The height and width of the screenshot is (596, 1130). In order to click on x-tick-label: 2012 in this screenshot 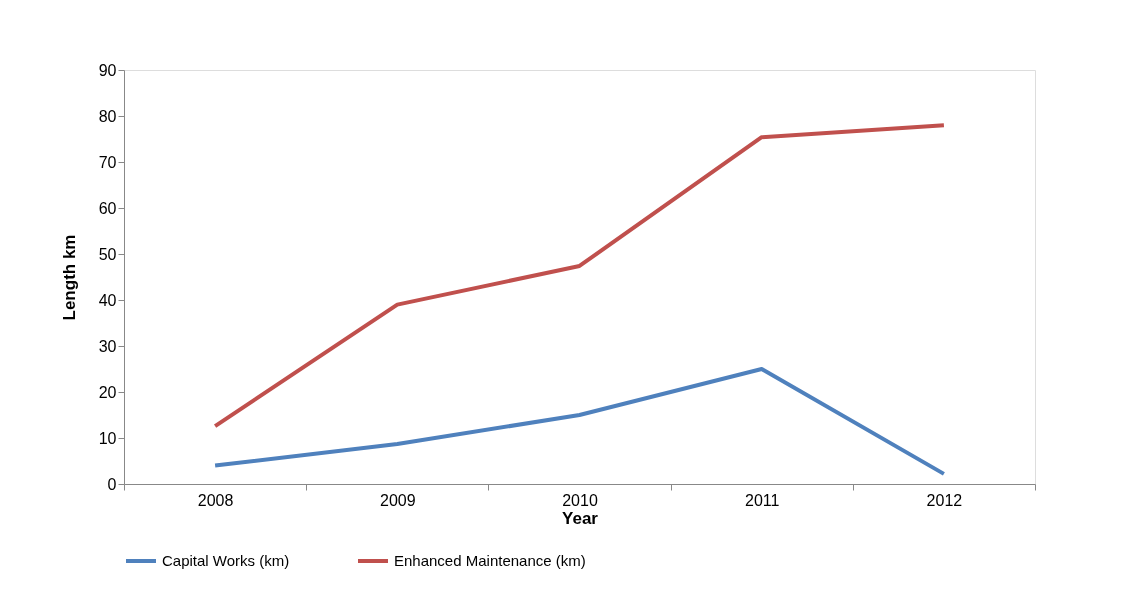, I will do `click(944, 500)`.